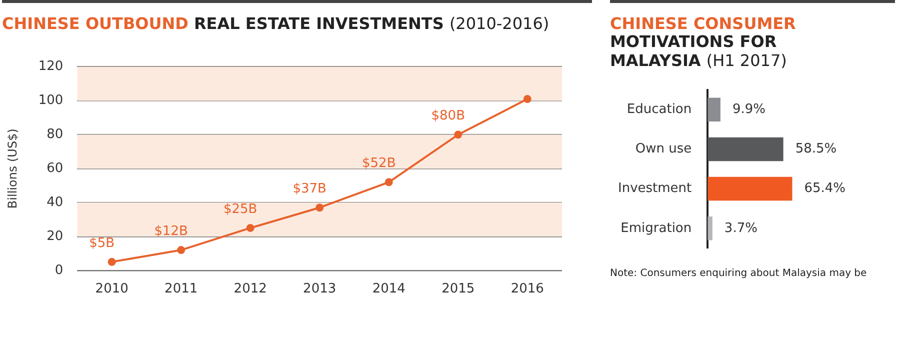 This screenshot has height=339, width=900. Describe the element at coordinates (458, 289) in the screenshot. I see `x-tick-label: 2015` at that location.